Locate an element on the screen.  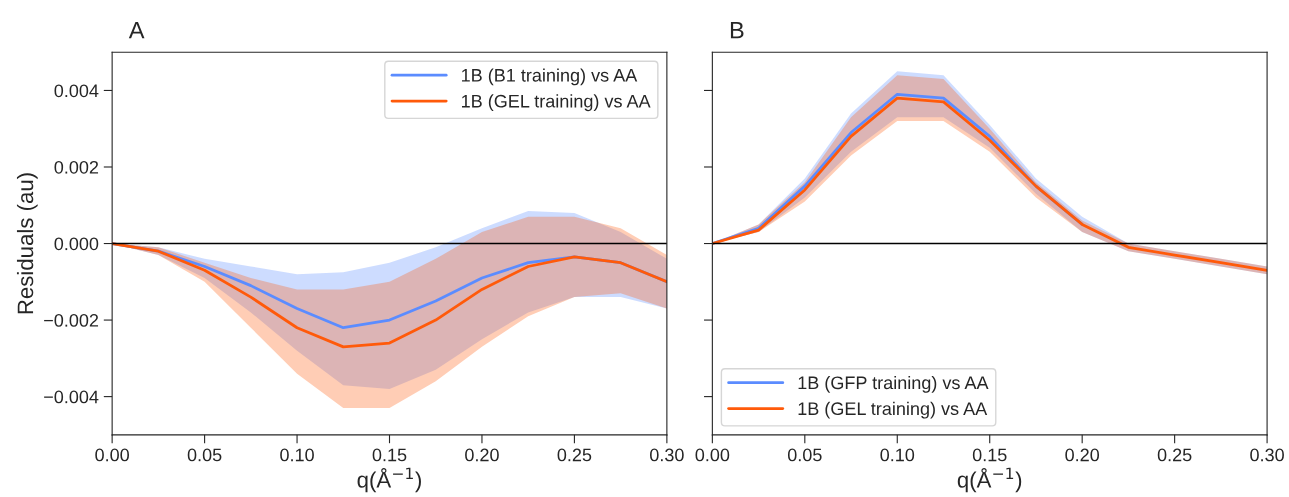
y-tick-label: 0.002 is located at coordinates (76, 167).